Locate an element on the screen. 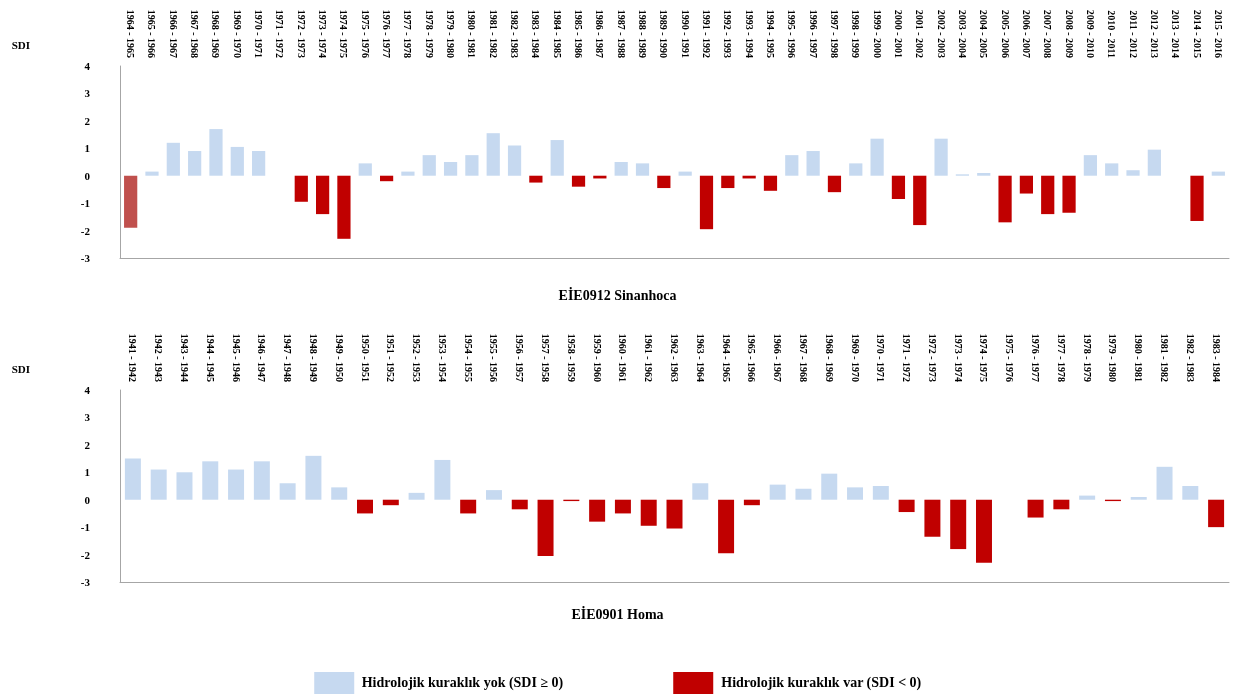  x-tick-label: 2007 - 2008 is located at coordinates (1048, 33).